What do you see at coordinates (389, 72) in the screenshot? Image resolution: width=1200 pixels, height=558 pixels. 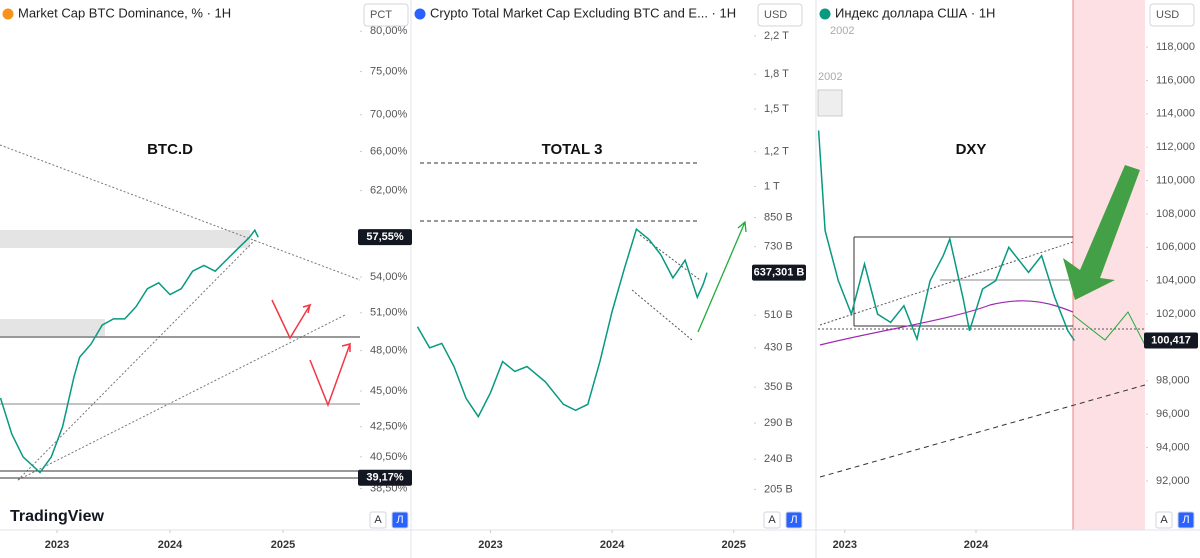 I see `y-tick-label: 75,00%` at bounding box center [389, 72].